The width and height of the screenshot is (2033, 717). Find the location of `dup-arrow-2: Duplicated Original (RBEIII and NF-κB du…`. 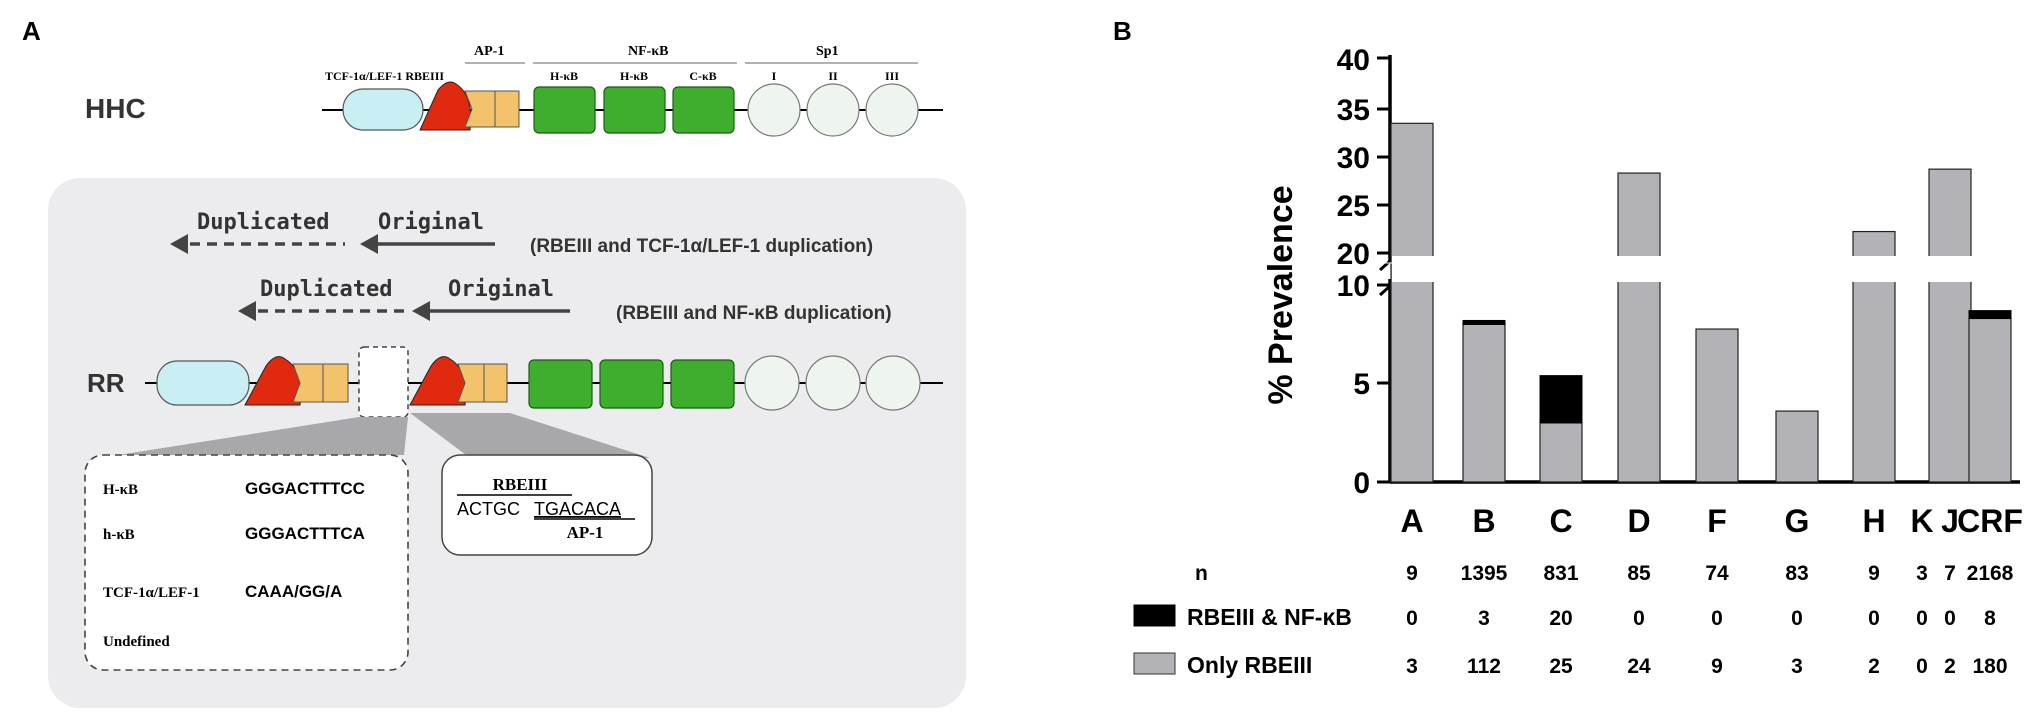

dup-arrow-2: Duplicated Original (RBEIII and NF-κB du… is located at coordinates (565, 300).